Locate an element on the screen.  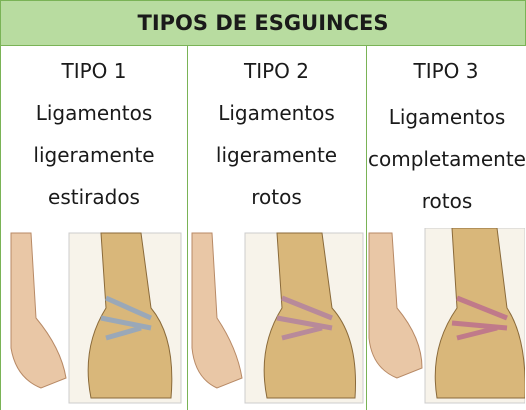
column-description: Ligamentos ligeramente estirados is located at coordinates (94, 155).